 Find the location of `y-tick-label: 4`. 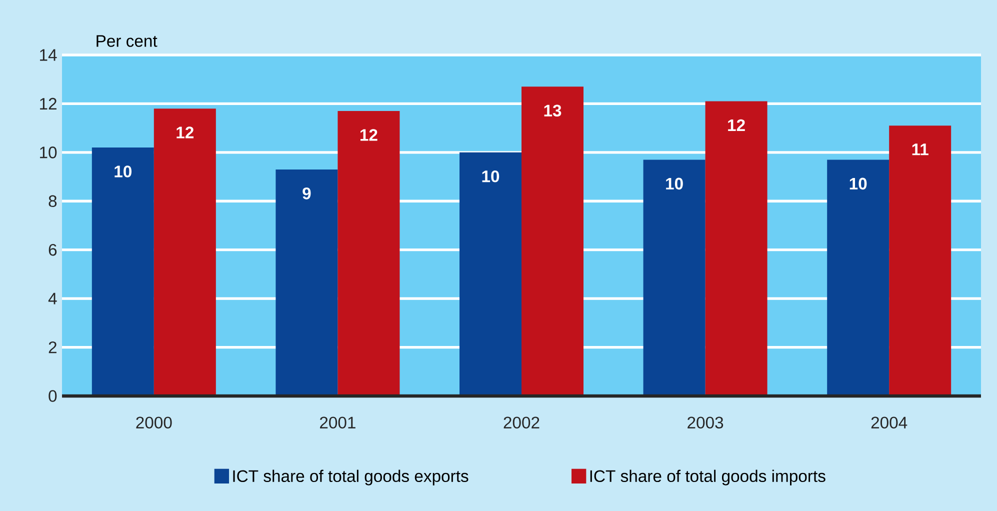

y-tick-label: 4 is located at coordinates (52, 298).